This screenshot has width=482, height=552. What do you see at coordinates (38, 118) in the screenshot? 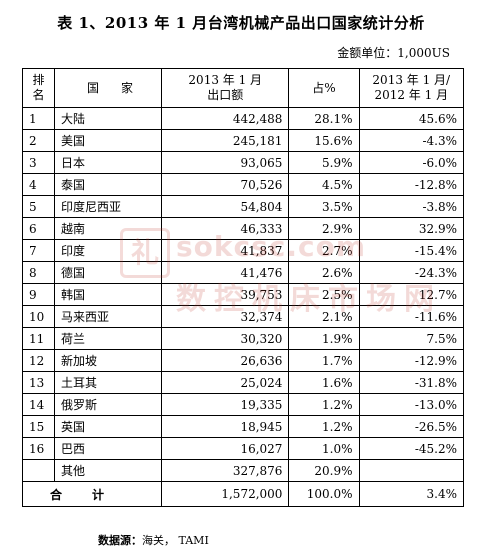
I see `cell-rank: 1` at bounding box center [38, 118].